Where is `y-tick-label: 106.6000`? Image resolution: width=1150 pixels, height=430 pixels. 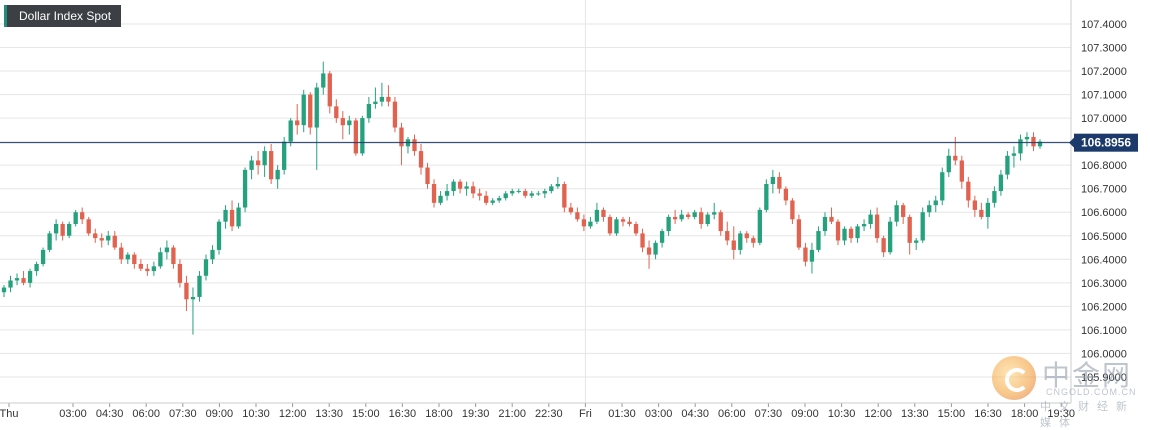 y-tick-label: 106.6000 is located at coordinates (1104, 213).